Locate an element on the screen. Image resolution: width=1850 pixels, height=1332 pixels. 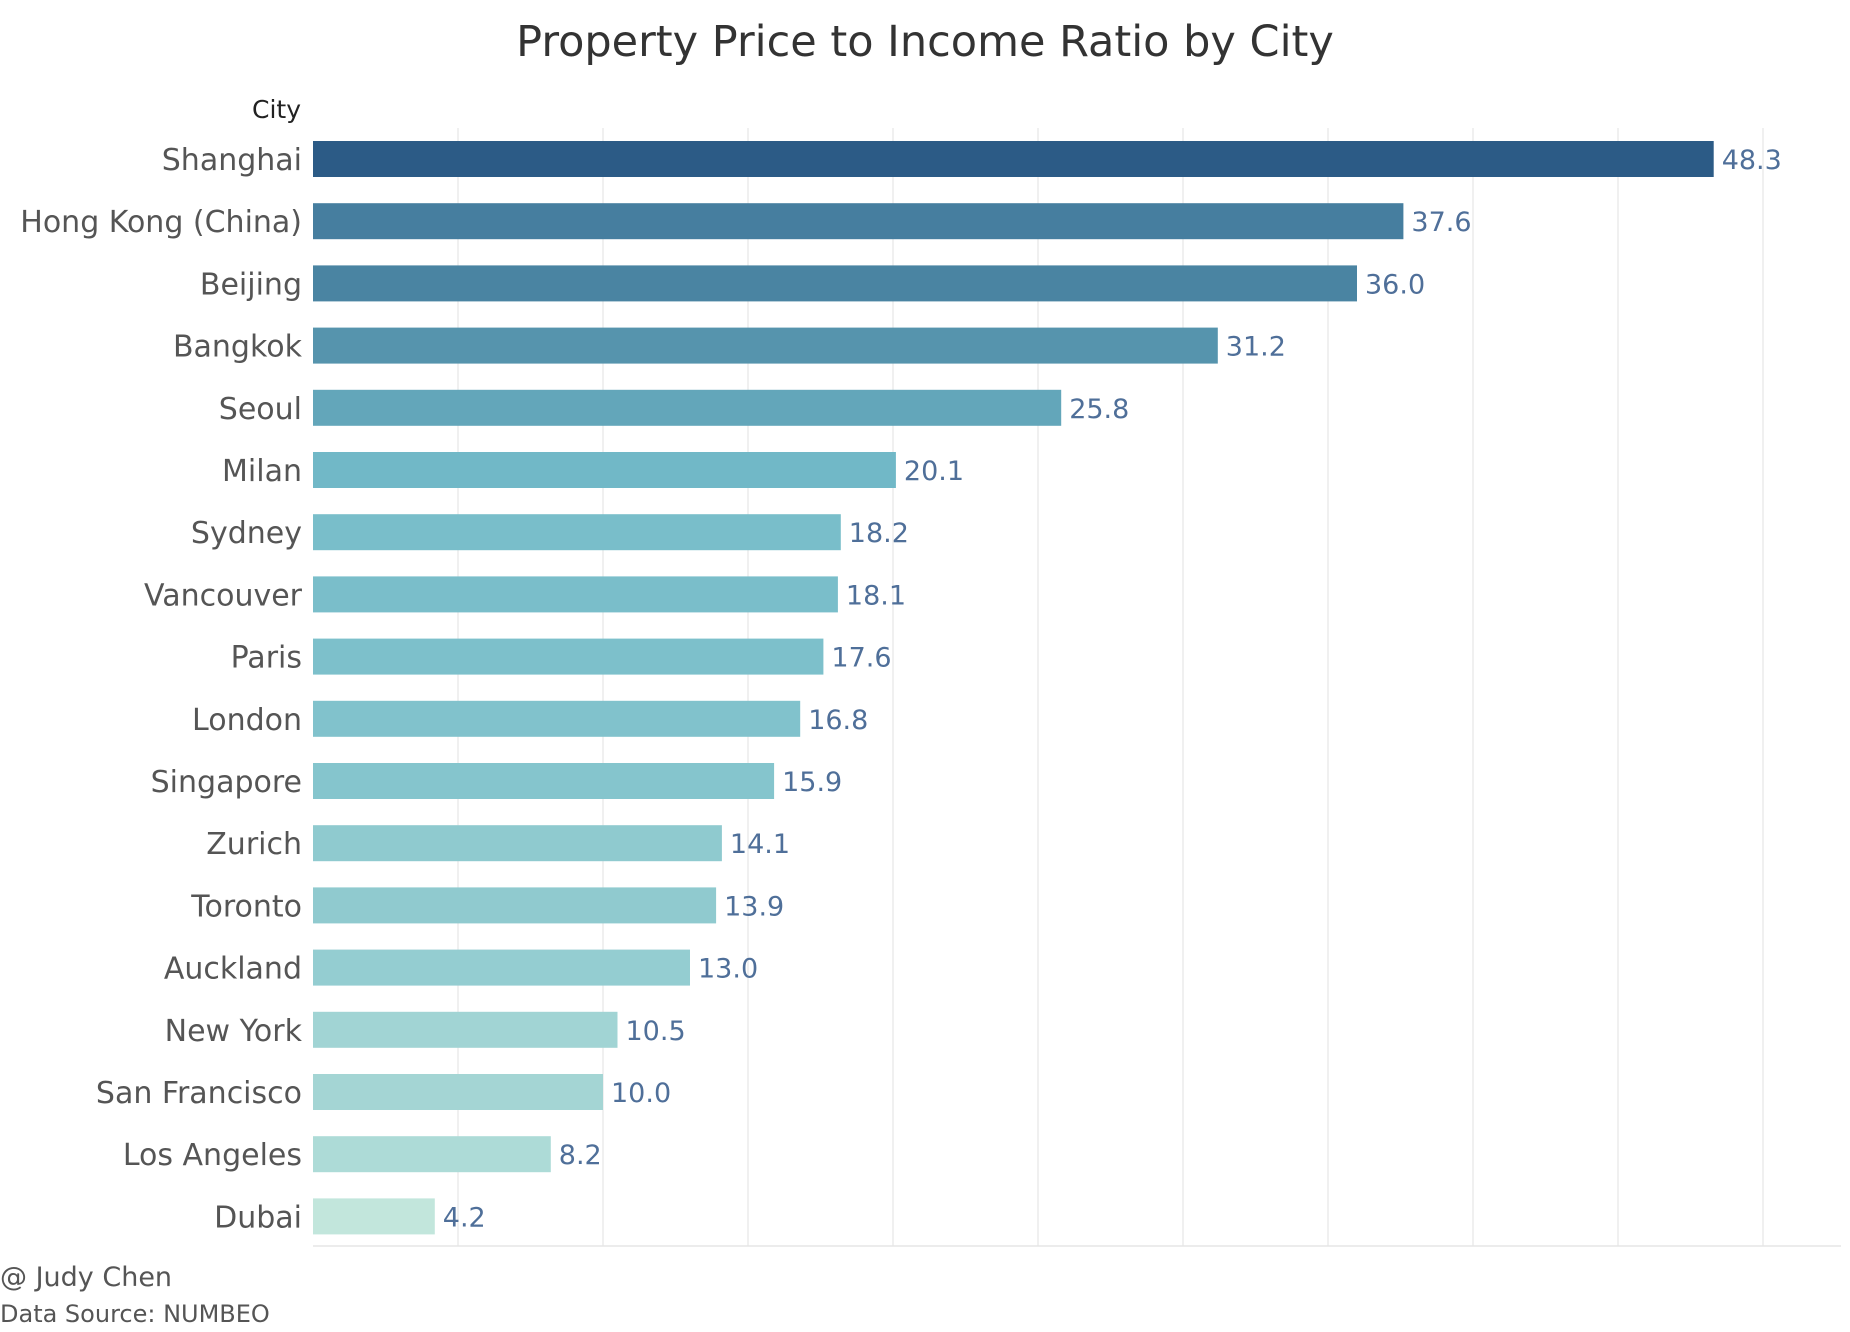
value-label: 20.1 is located at coordinates (934, 471).